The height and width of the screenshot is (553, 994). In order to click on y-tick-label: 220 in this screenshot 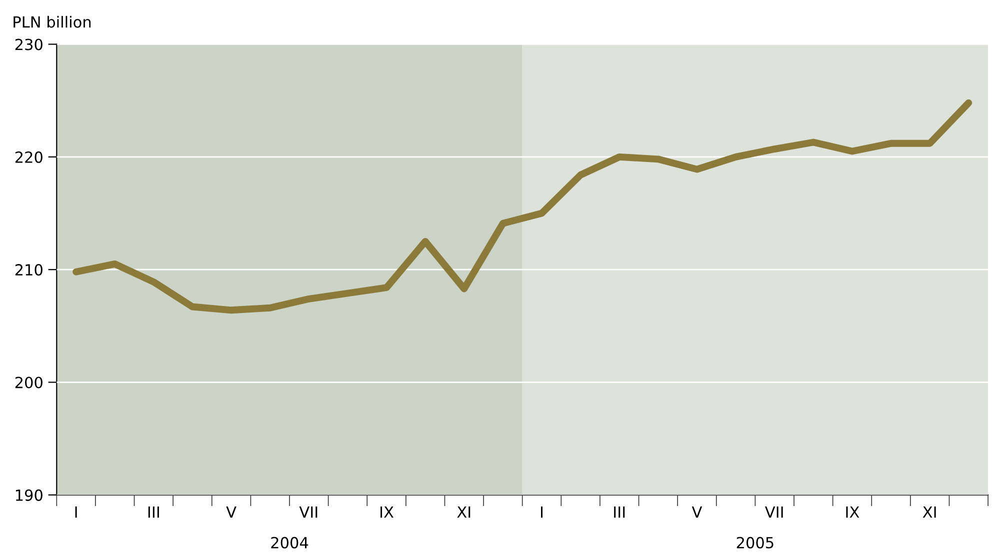, I will do `click(28, 157)`.